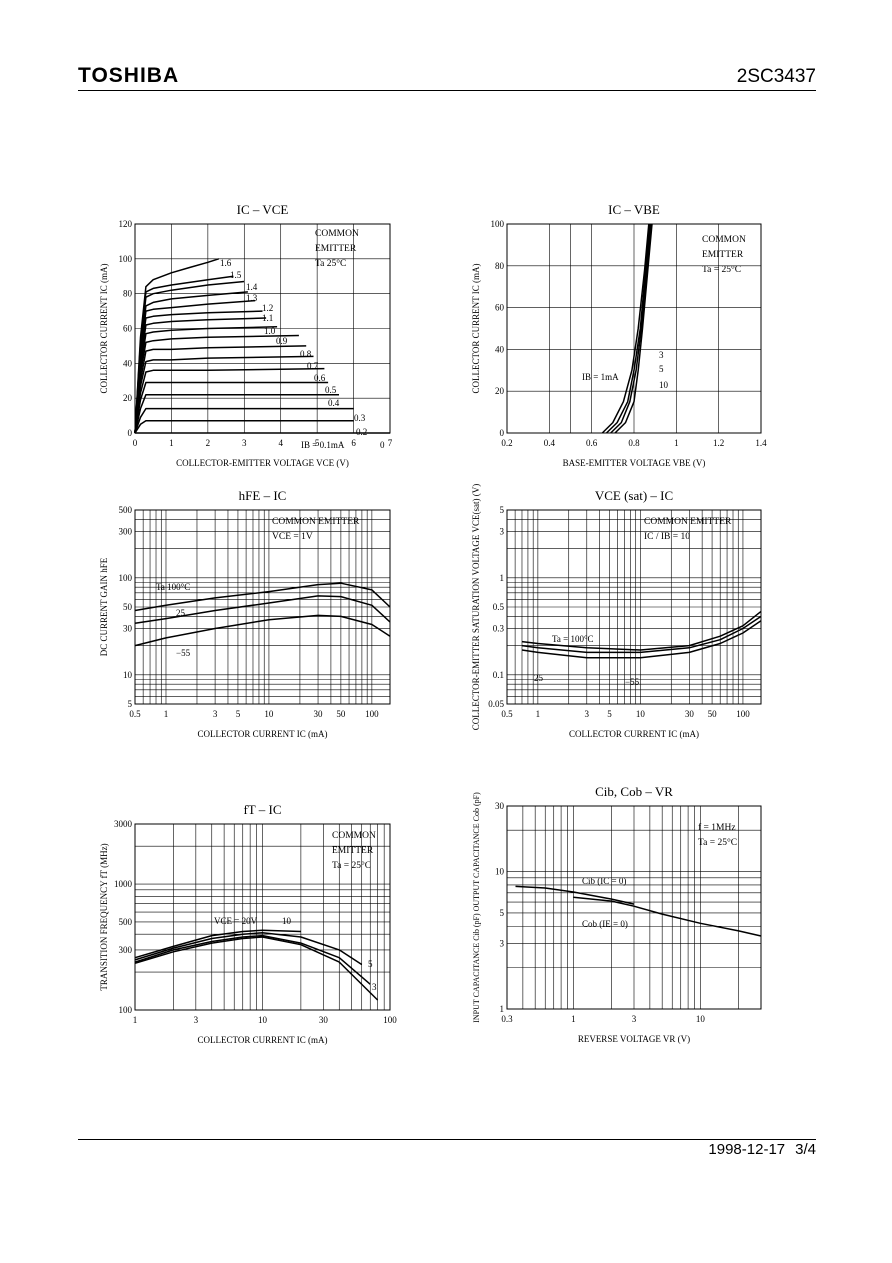  What do you see at coordinates (499, 629) in the screenshot?
I see `y-tick-label: 0.3` at bounding box center [499, 629].